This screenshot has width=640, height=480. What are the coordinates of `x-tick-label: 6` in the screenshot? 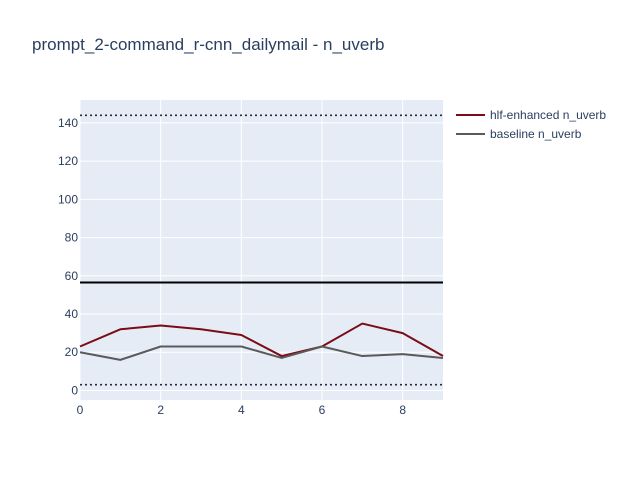 It's located at (322, 410).